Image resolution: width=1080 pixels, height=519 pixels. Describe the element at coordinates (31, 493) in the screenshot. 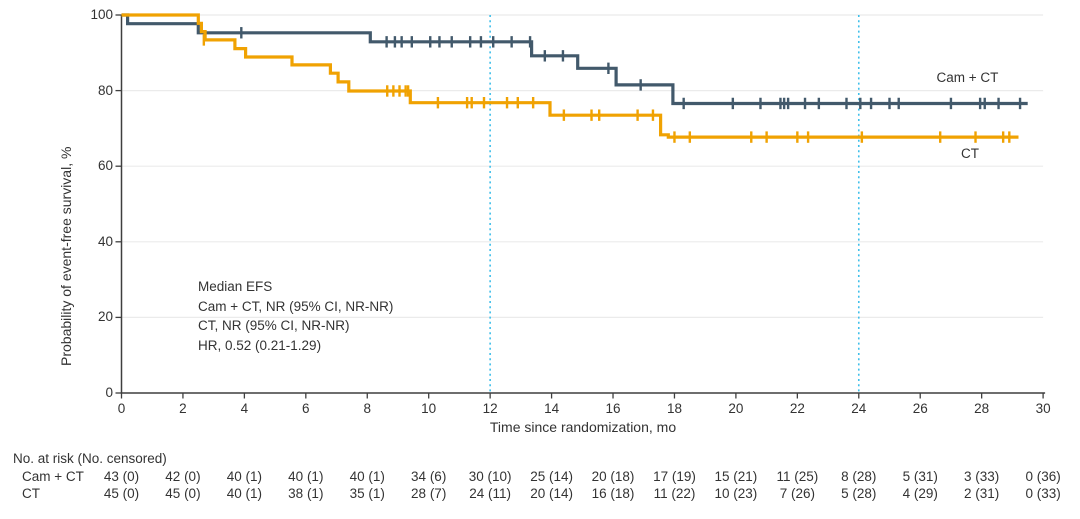

I see `risk-row-label-ct: CT` at that location.